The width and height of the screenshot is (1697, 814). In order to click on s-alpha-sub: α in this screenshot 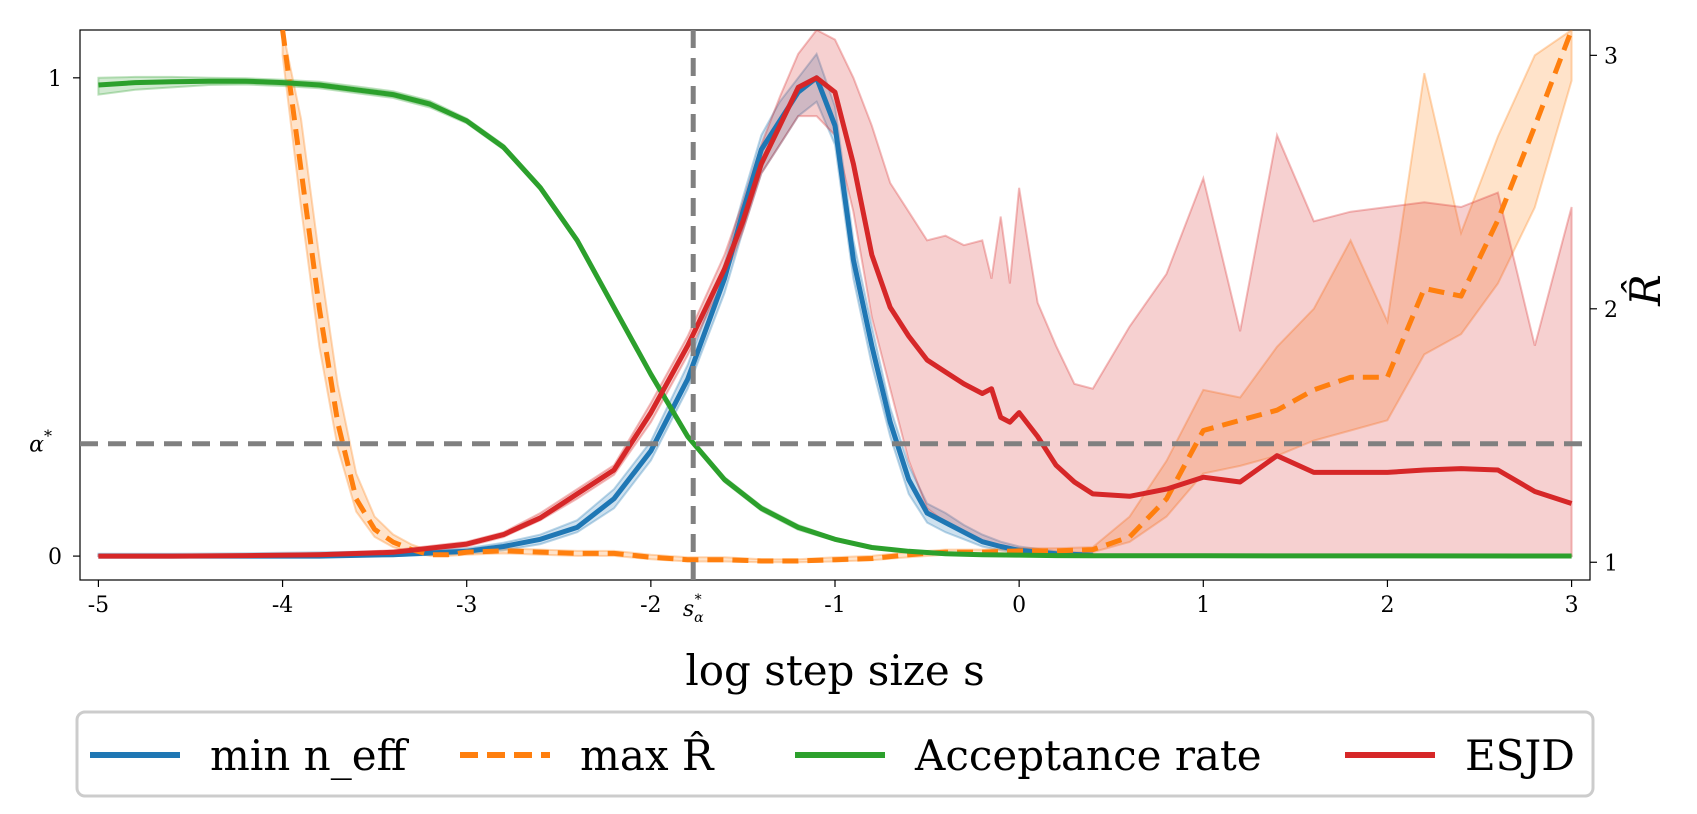, I will do `click(699, 618)`.